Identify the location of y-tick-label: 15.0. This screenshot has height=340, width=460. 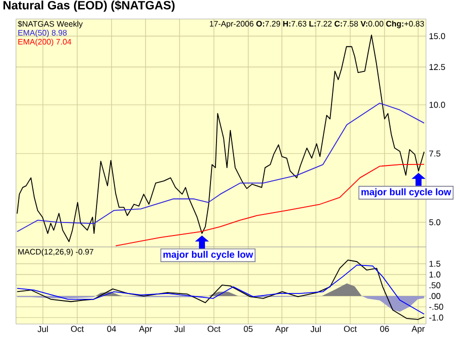
(438, 36).